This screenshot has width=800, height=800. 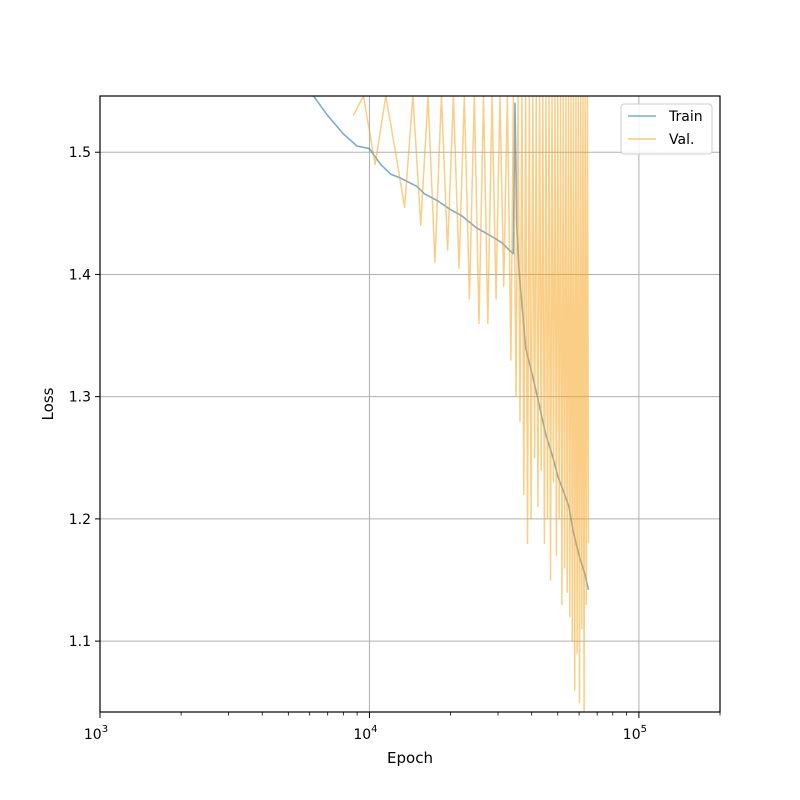 What do you see at coordinates (666, 129) in the screenshot?
I see `legend: Train Val.` at bounding box center [666, 129].